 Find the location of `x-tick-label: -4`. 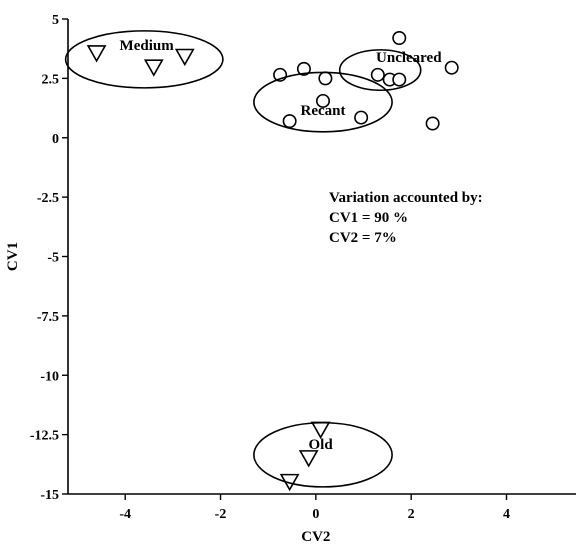

x-tick-label: -4 is located at coordinates (125, 514).